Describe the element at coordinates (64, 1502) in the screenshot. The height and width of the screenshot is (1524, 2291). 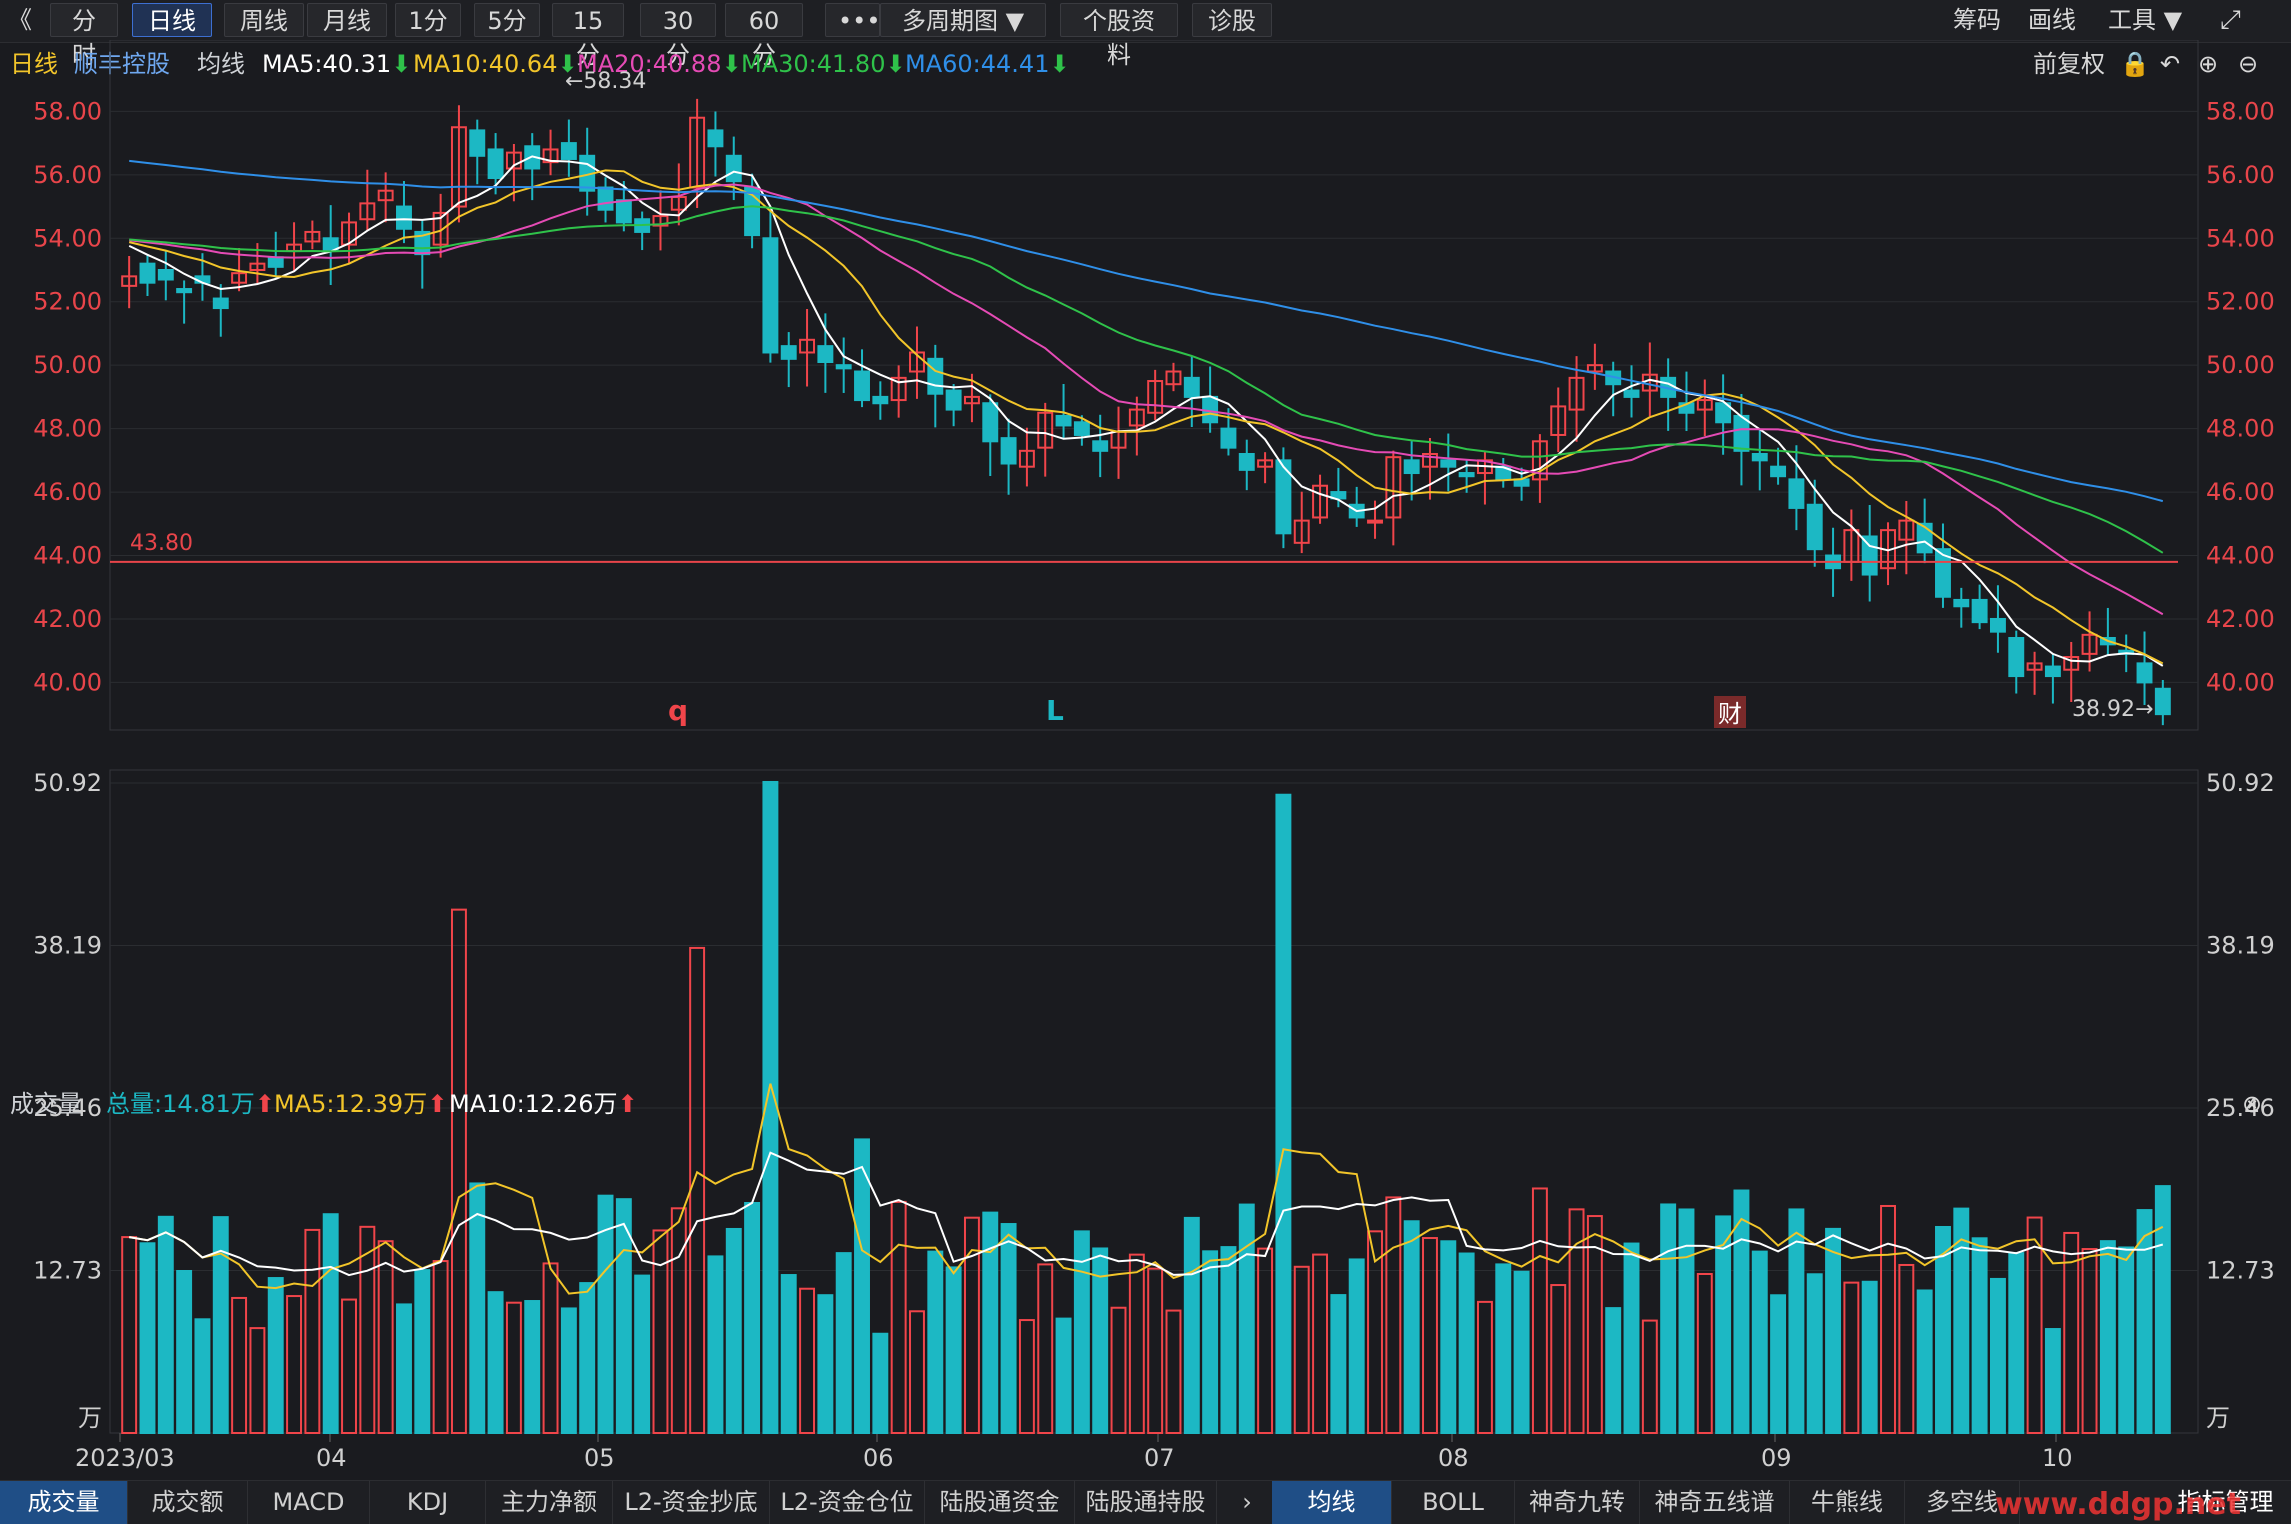
I see `indicator-tab-0: 成交量` at that location.